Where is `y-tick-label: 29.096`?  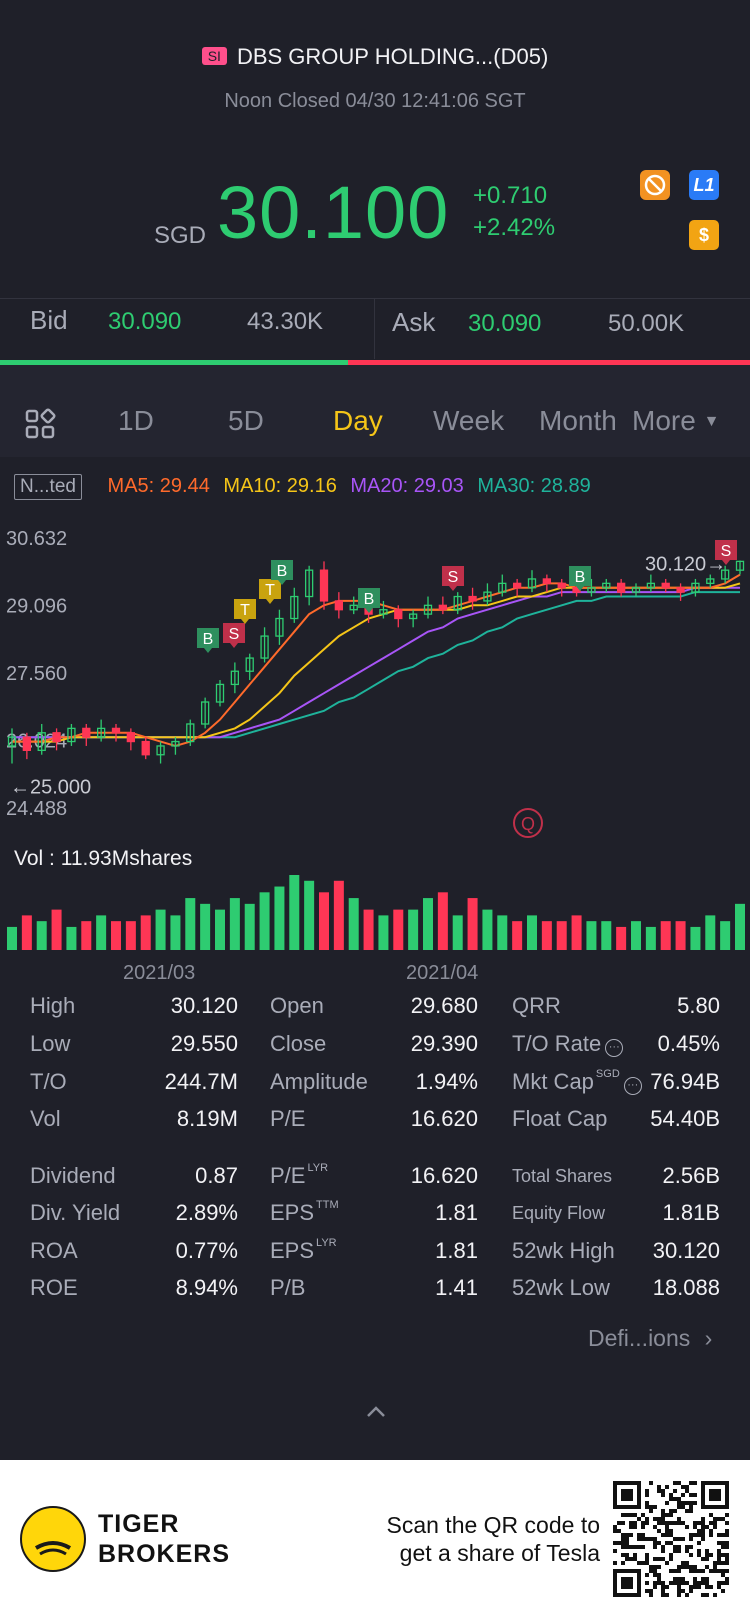 y-tick-label: 29.096 is located at coordinates (36, 607).